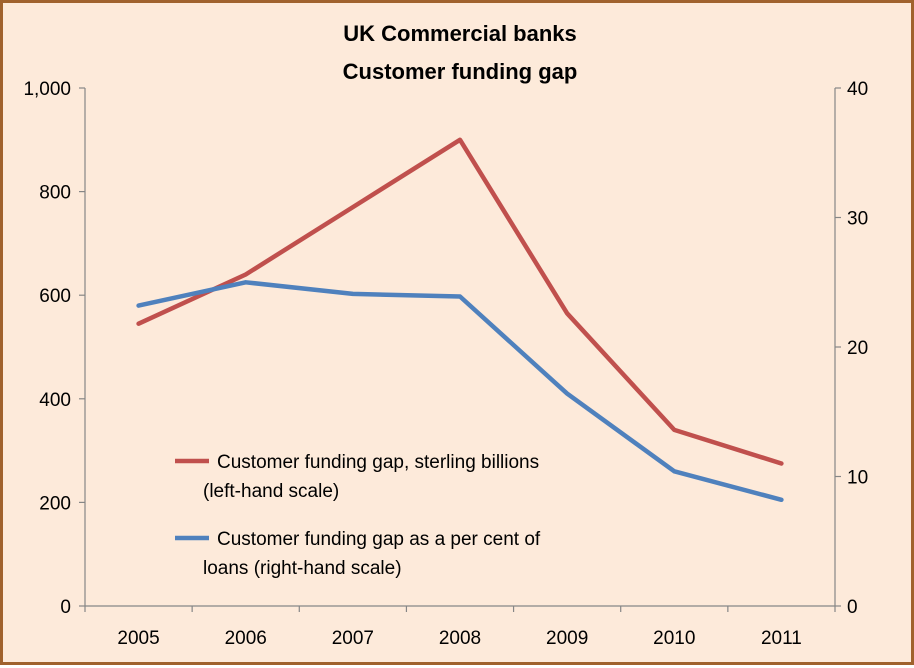 Image resolution: width=914 pixels, height=668 pixels. I want to click on left-tick-label: 200, so click(55, 503).